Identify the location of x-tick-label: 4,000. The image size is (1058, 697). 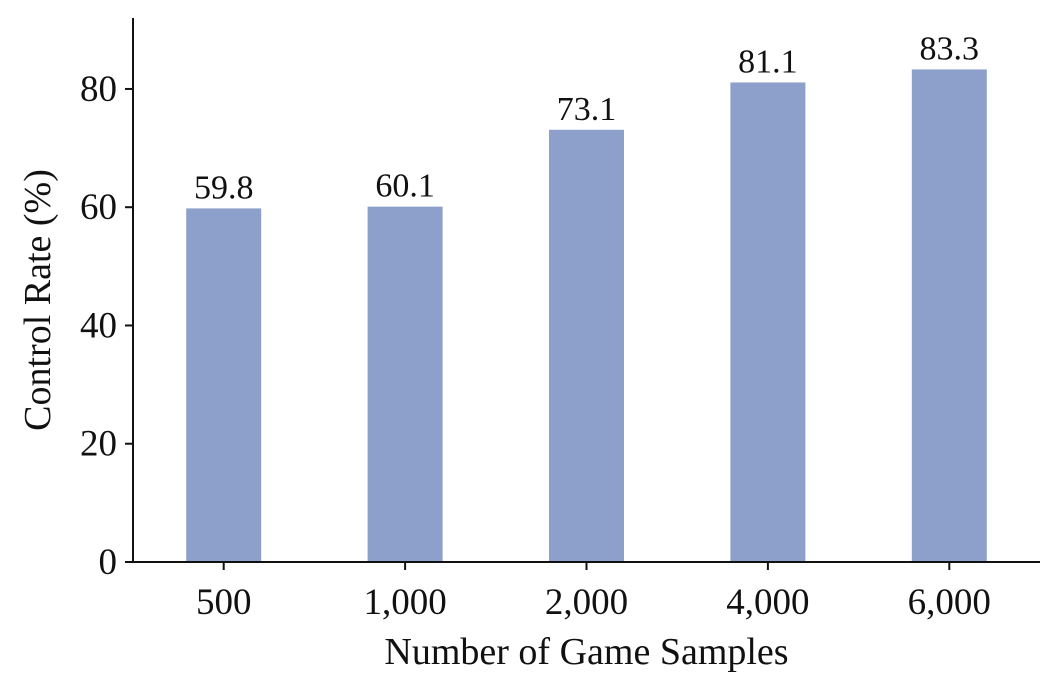
(767, 602).